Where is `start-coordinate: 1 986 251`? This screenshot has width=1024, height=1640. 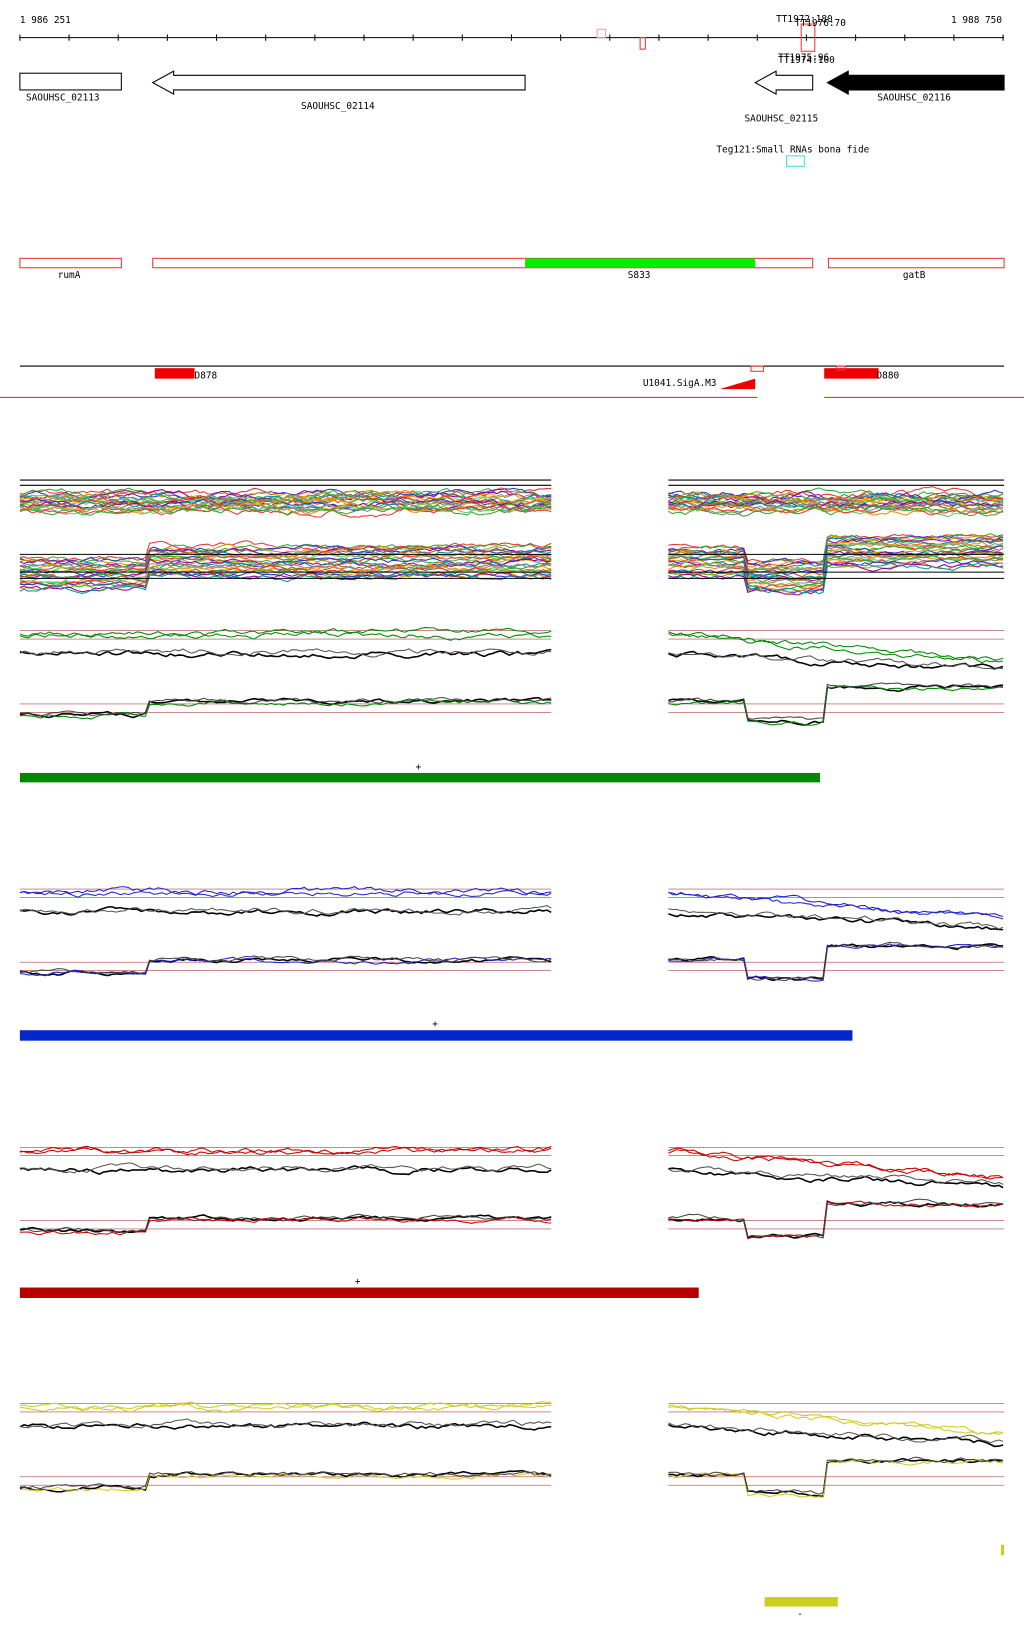
start-coordinate: 1 986 251 is located at coordinates (45, 20).